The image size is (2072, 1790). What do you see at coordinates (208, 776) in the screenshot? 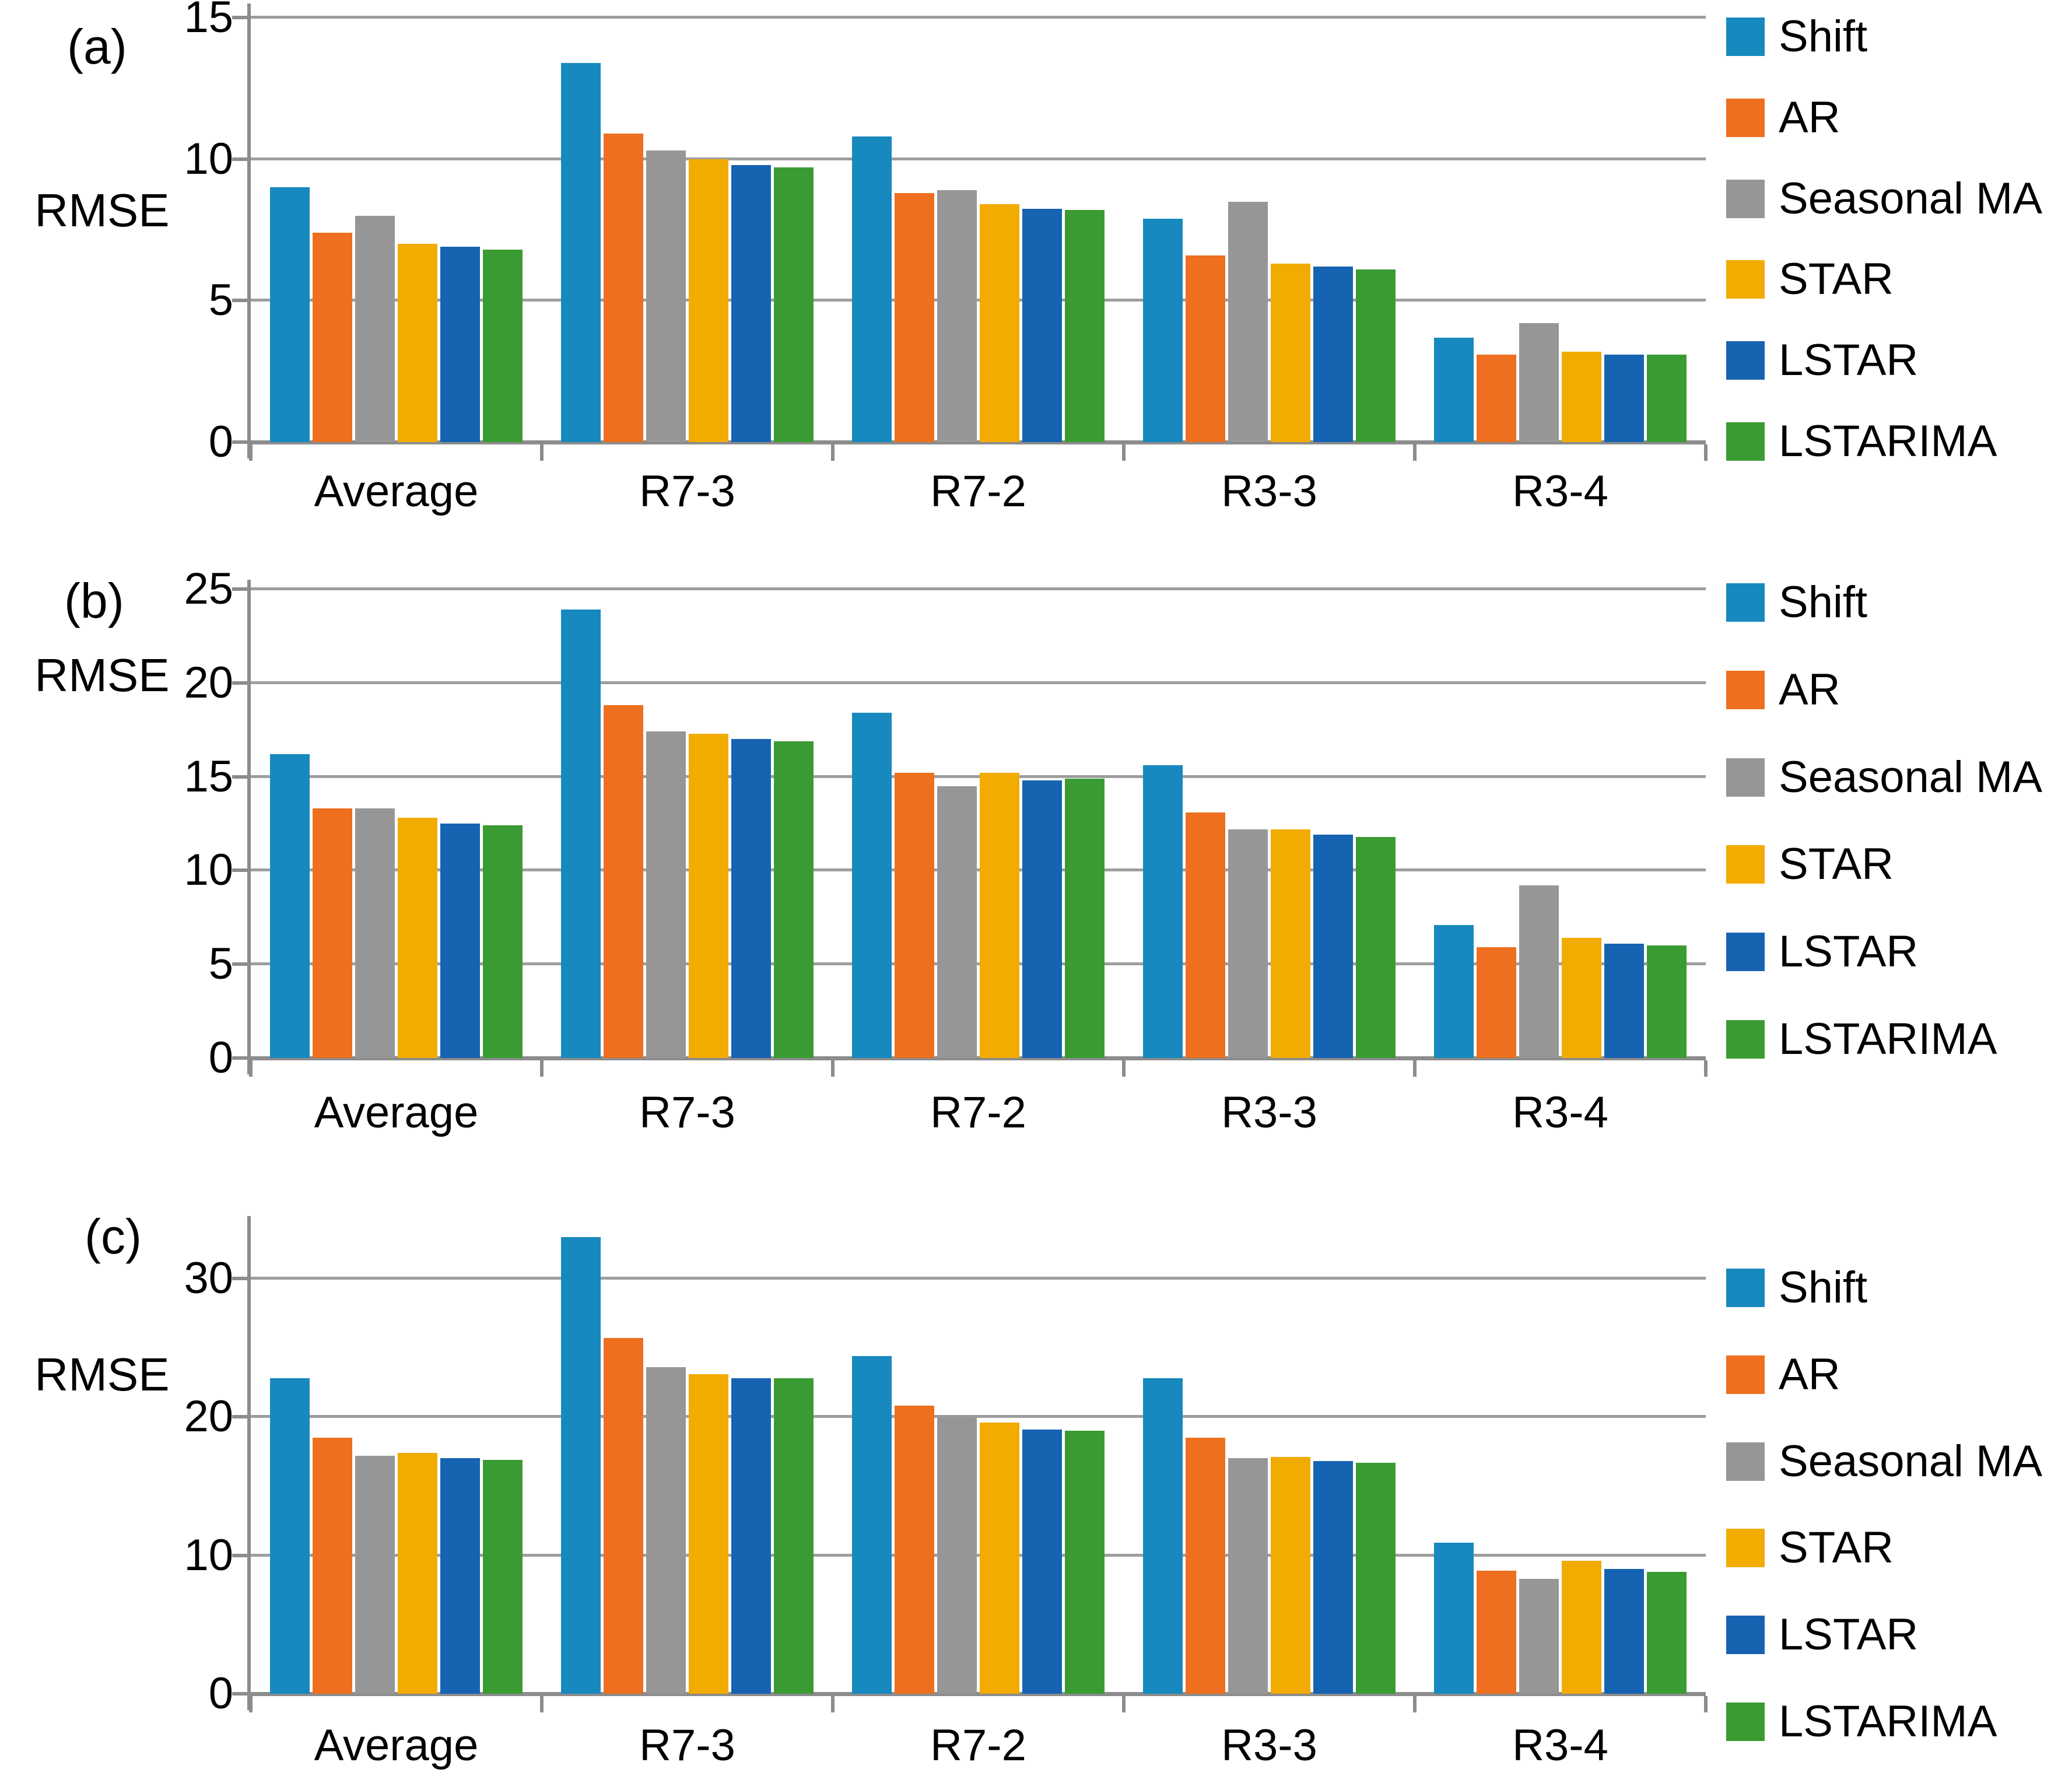
I see `y-tick-label-15: 15` at bounding box center [208, 776].